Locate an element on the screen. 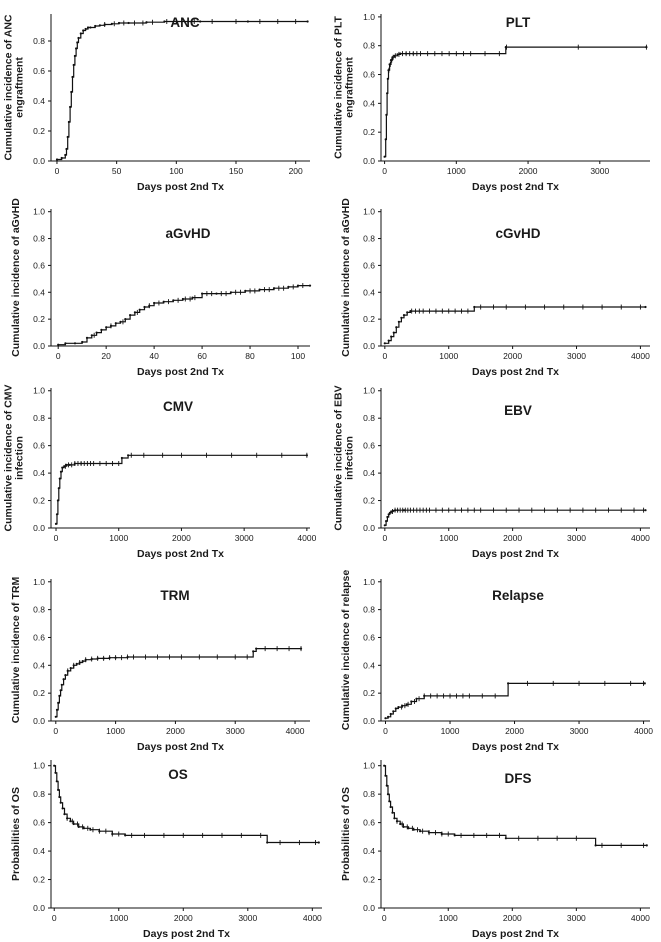  x-tick-label: 100 is located at coordinates (298, 356).